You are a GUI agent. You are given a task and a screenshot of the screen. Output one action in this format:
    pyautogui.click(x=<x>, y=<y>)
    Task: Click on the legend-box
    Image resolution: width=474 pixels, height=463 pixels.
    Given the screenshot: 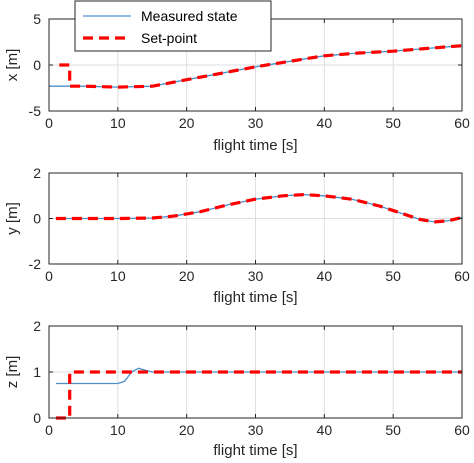 What is the action you would take?
    pyautogui.click(x=173, y=26)
    